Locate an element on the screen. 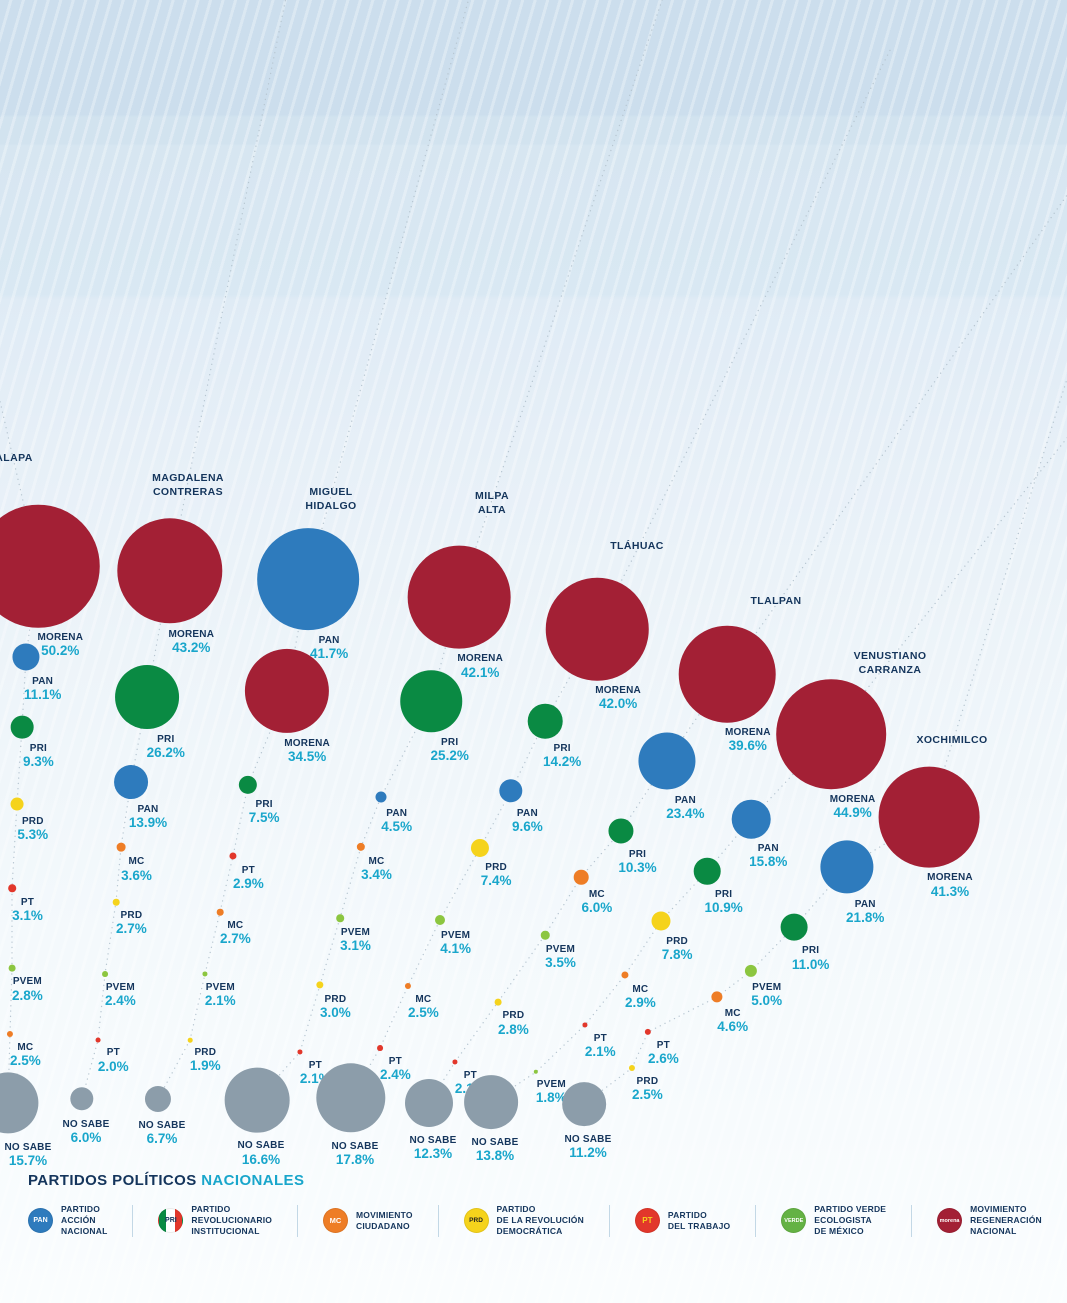  party-value-label: MORENA 43.2% is located at coordinates (191, 641).